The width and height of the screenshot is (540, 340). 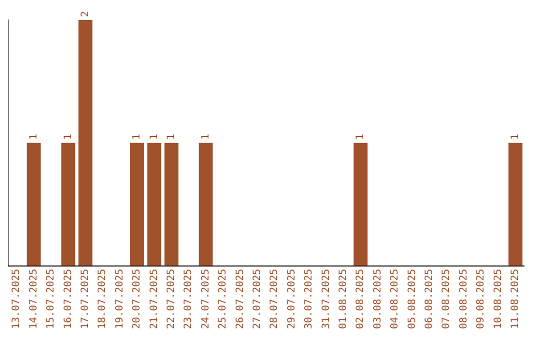 What do you see at coordinates (257, 299) in the screenshot?
I see `x-tick-label: 27.07.2025` at bounding box center [257, 299].